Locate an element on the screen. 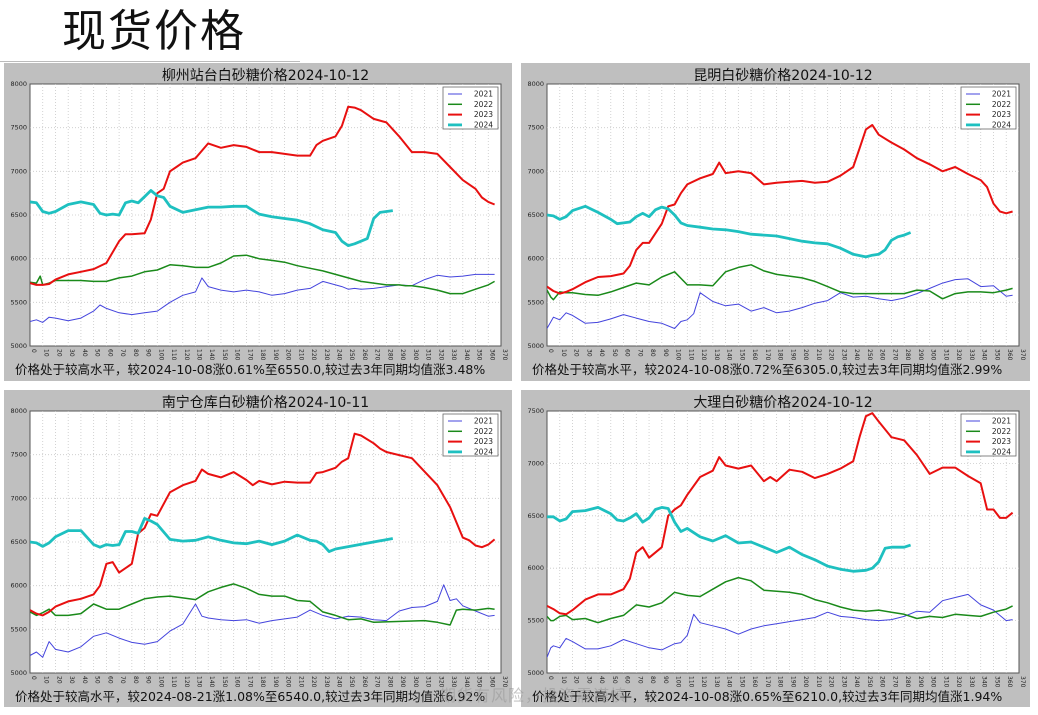 The width and height of the screenshot is (1038, 715). chart-title: 昆明白砂糖价格2024-10-12 is located at coordinates (782, 76).